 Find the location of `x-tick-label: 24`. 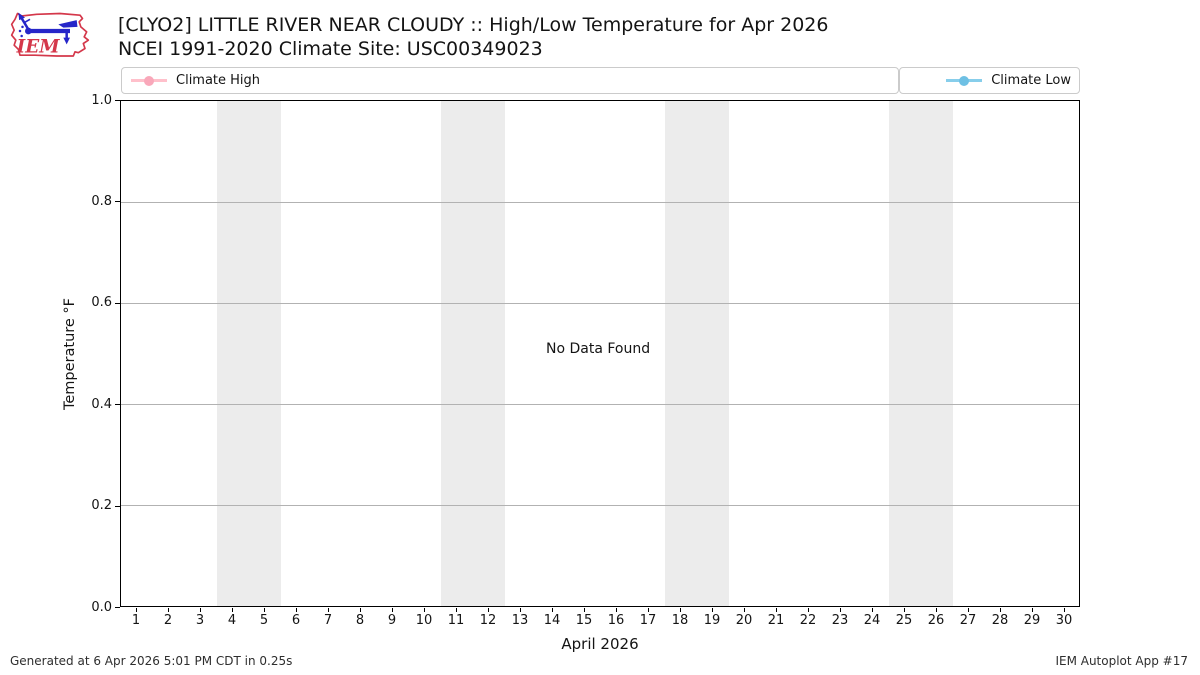

x-tick-label: 24 is located at coordinates (872, 620).